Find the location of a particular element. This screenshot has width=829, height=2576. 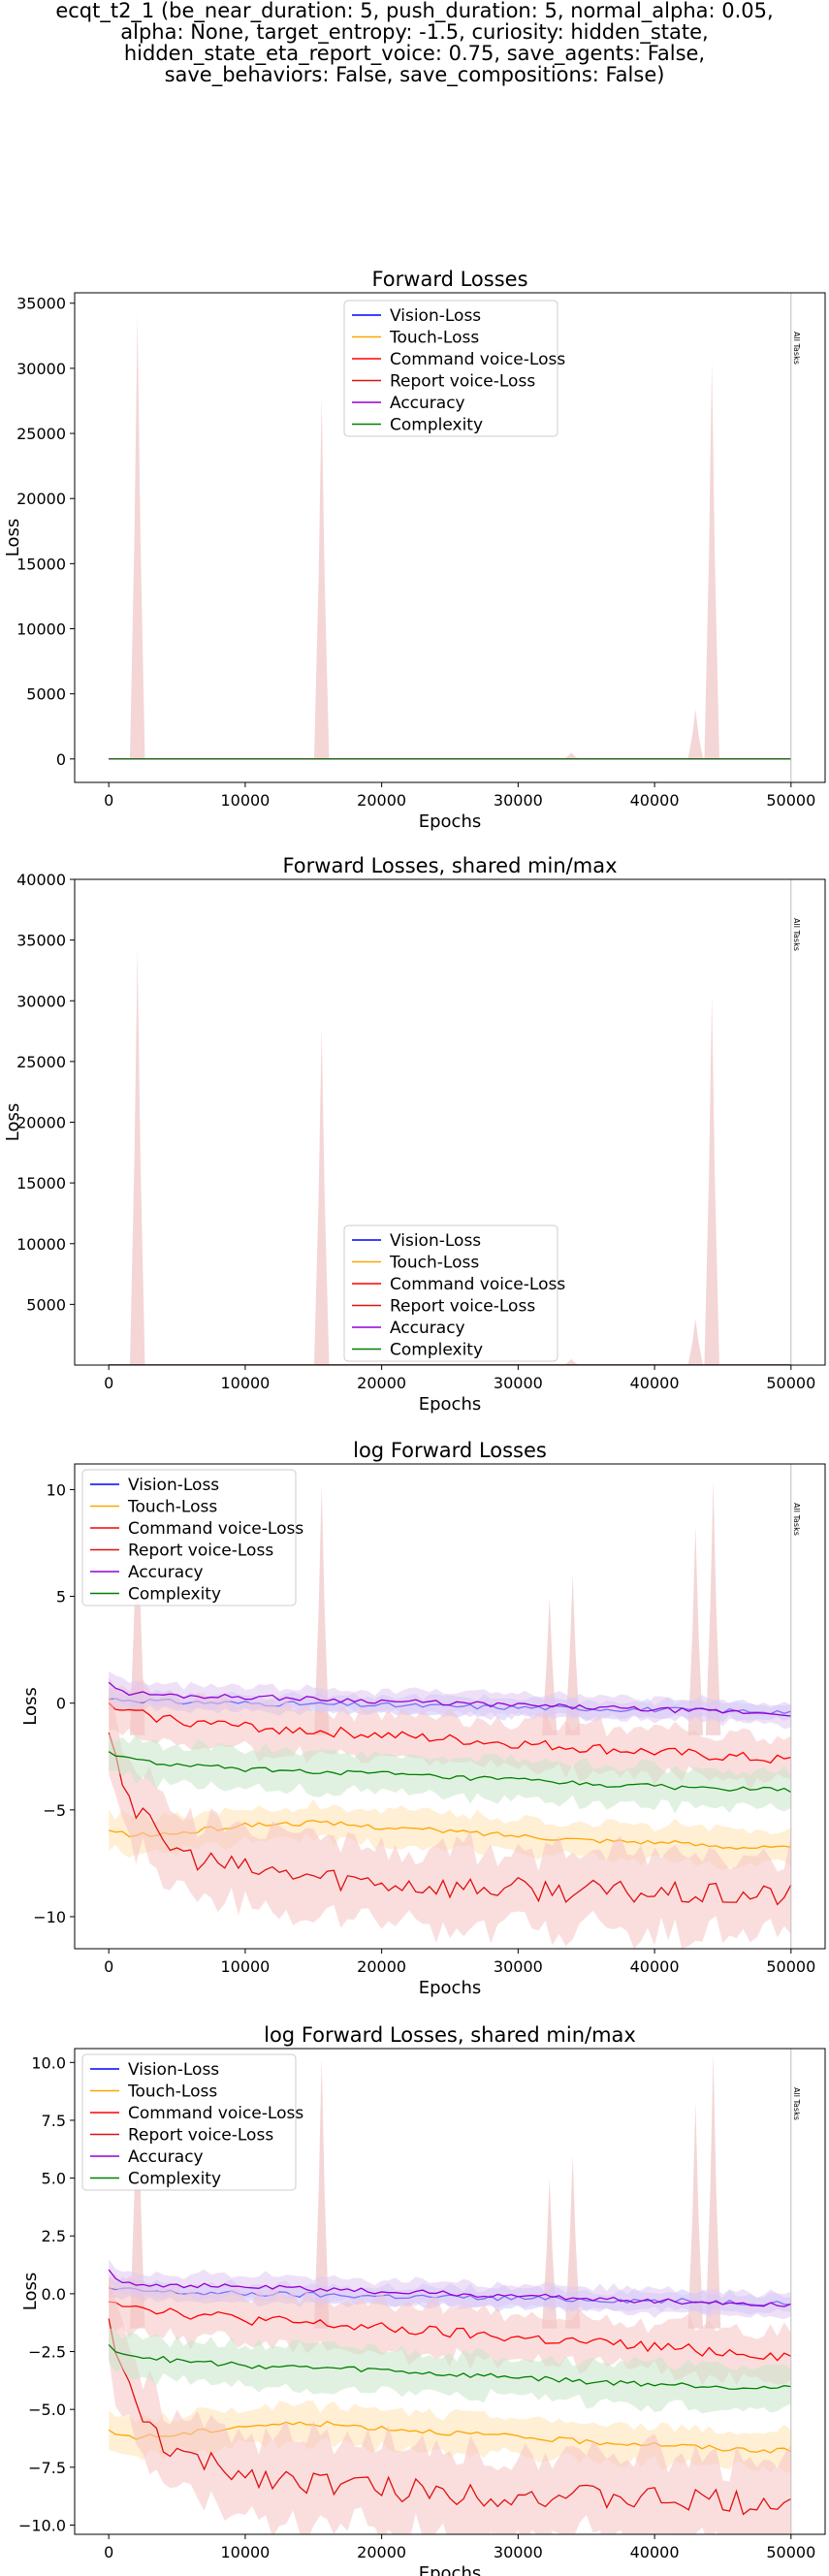

line-command is located at coordinates (449, 1733).